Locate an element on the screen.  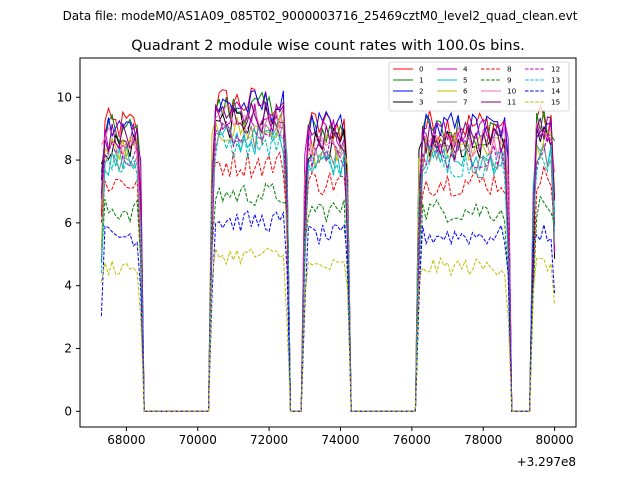
x-tick-label: 68000 is located at coordinates (126, 440).